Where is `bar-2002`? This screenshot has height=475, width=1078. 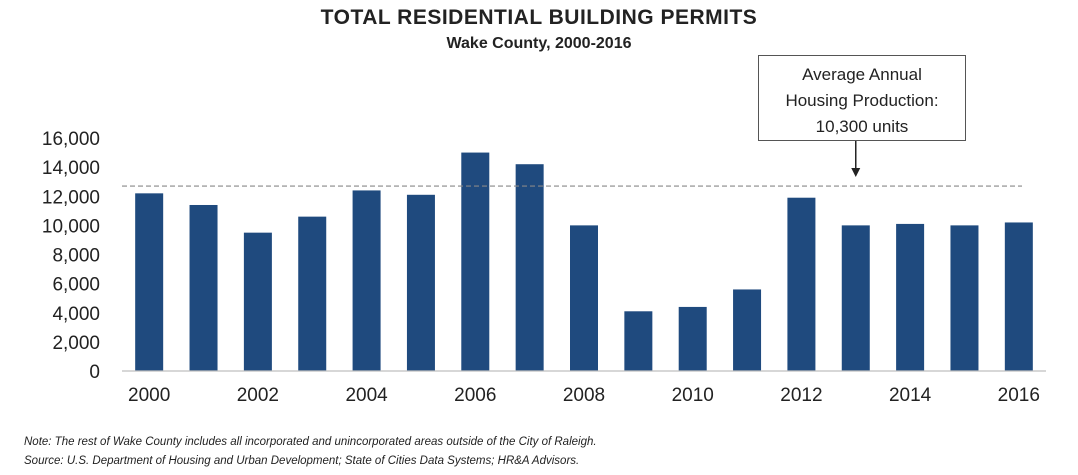
bar-2002 is located at coordinates (257, 301).